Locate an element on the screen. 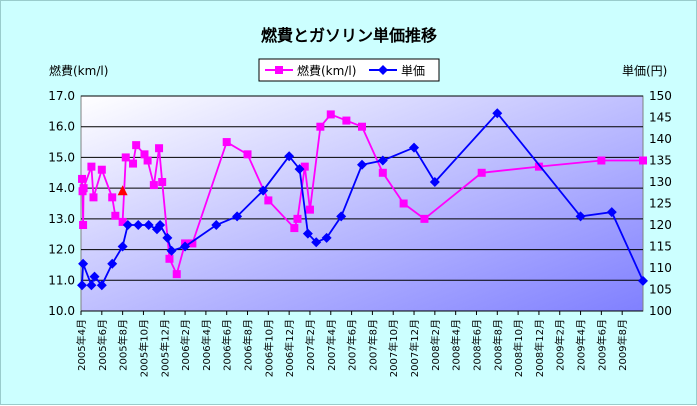 The width and height of the screenshot is (697, 406). x-tick-label: 2006年10月 is located at coordinates (268, 348).